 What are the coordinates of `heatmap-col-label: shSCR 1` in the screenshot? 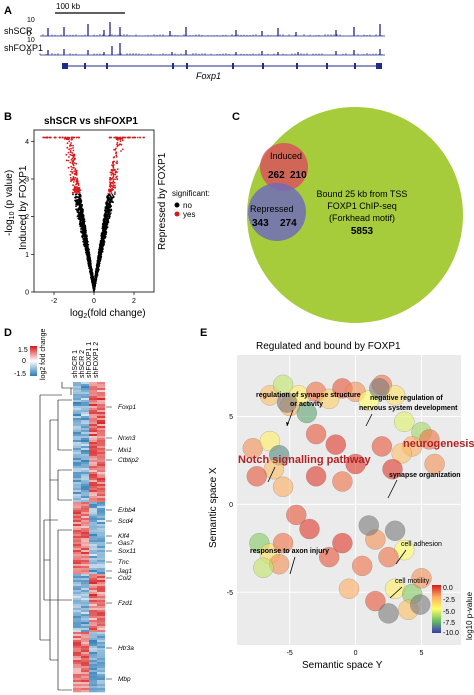 It's located at (75, 364).